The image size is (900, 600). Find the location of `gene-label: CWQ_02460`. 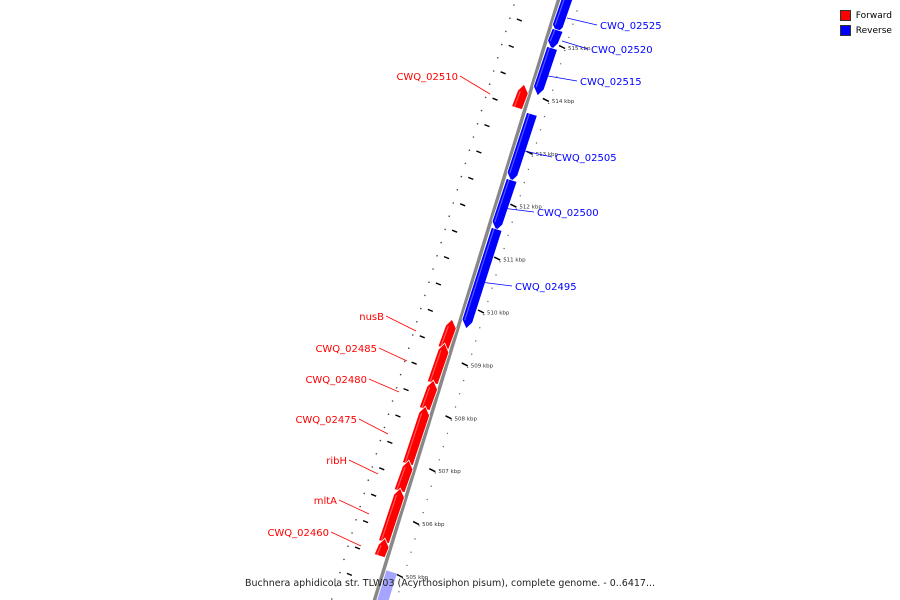

gene-label: CWQ_02460 is located at coordinates (298, 533).